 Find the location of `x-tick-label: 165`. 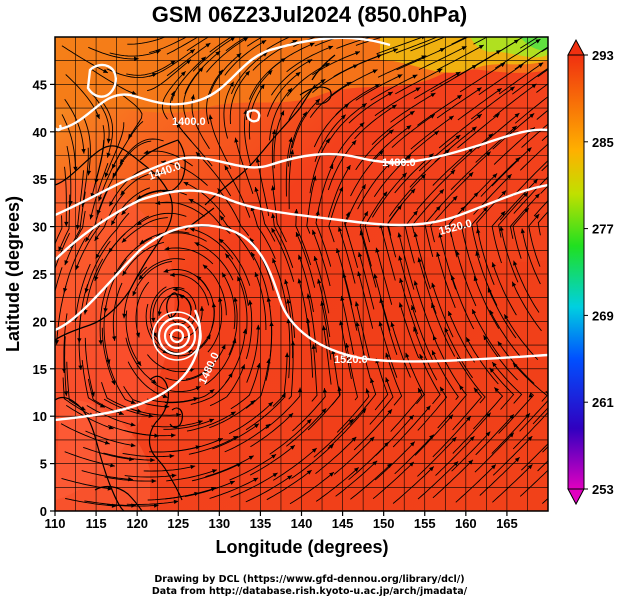

x-tick-label: 165 is located at coordinates (507, 523).